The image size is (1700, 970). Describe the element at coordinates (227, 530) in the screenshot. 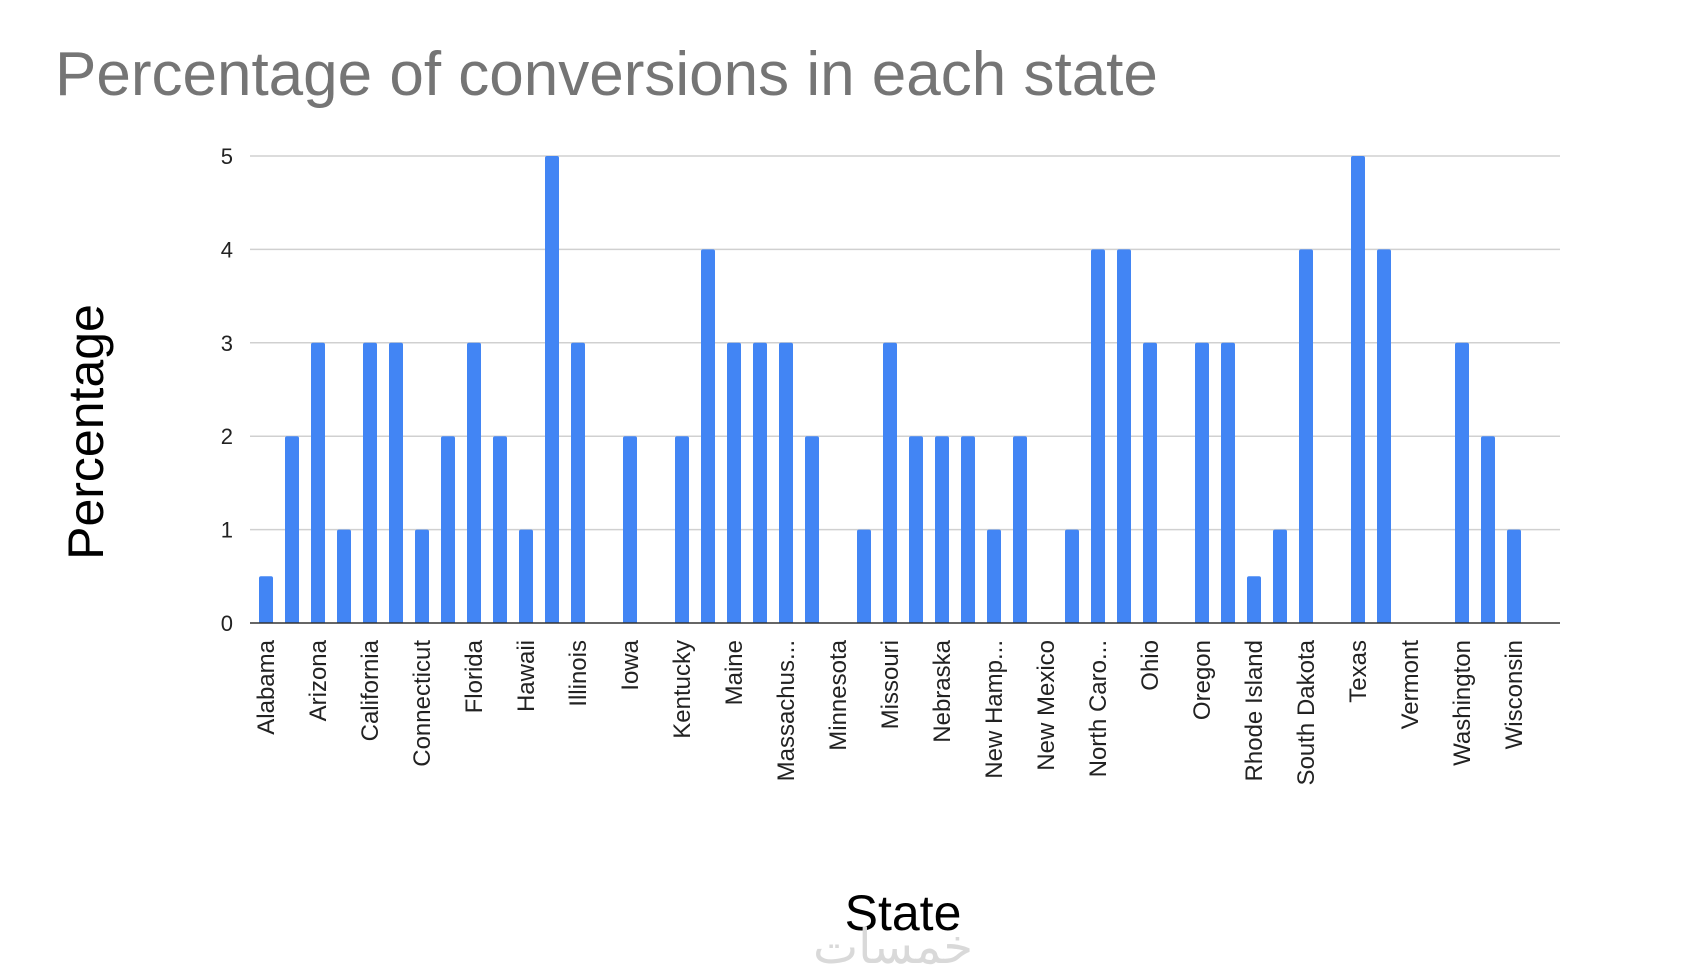

I see `y-tick-label: 1` at that location.